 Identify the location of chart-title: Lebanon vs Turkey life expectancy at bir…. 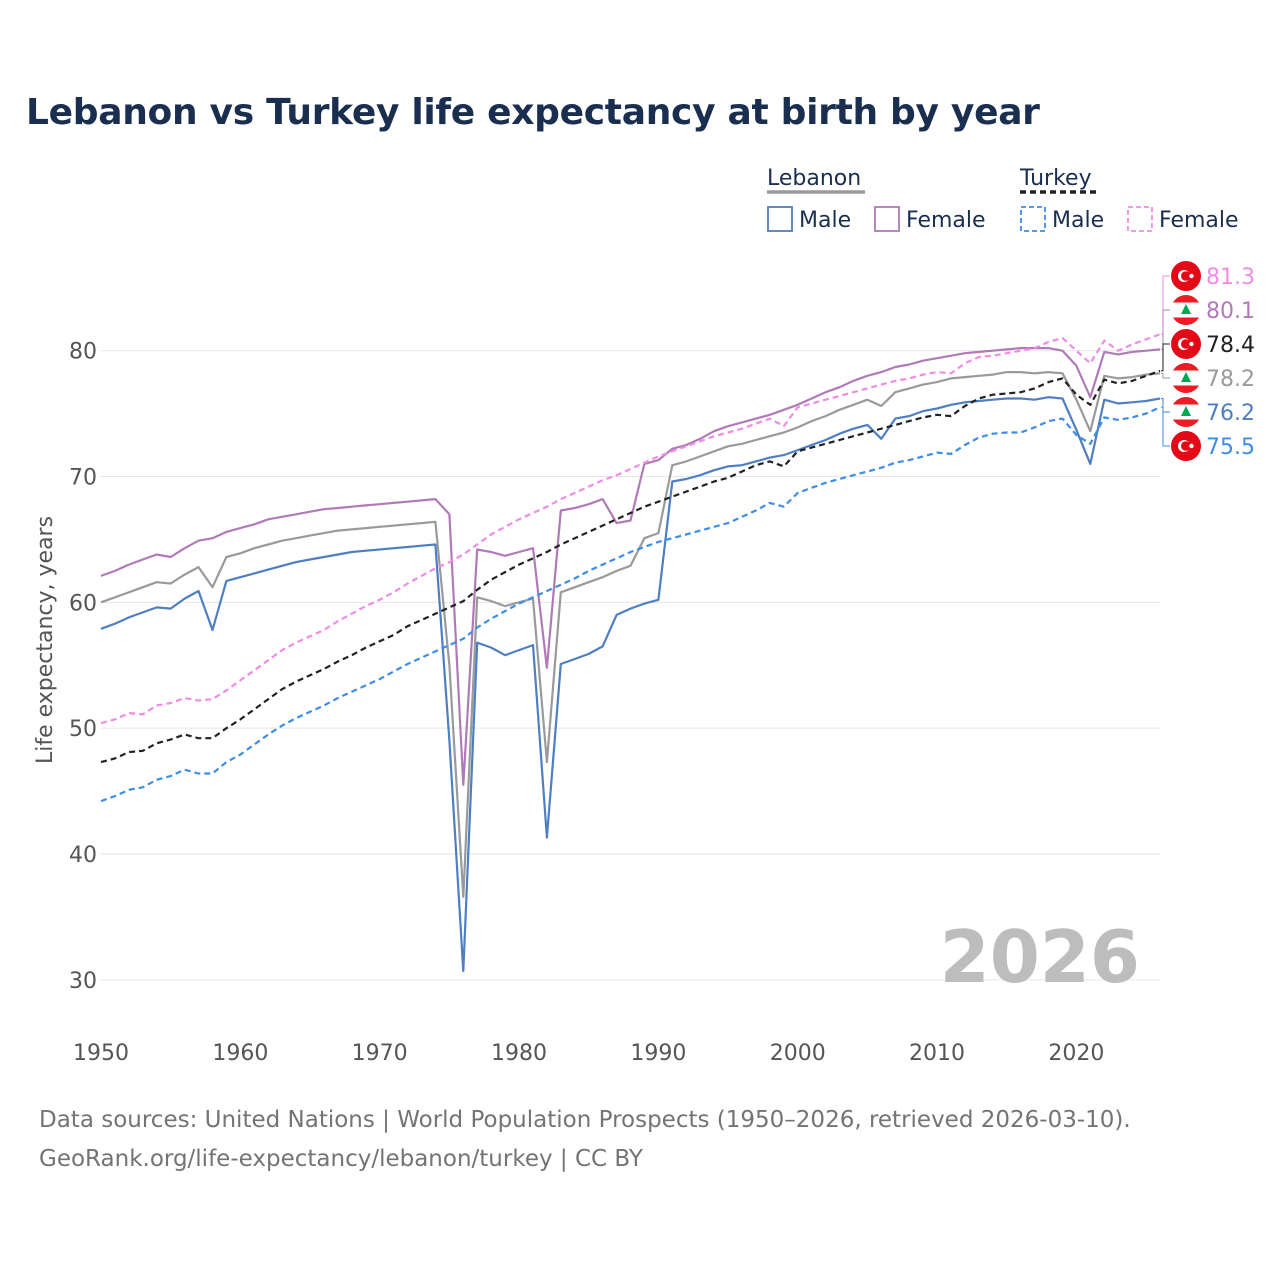
(533, 112).